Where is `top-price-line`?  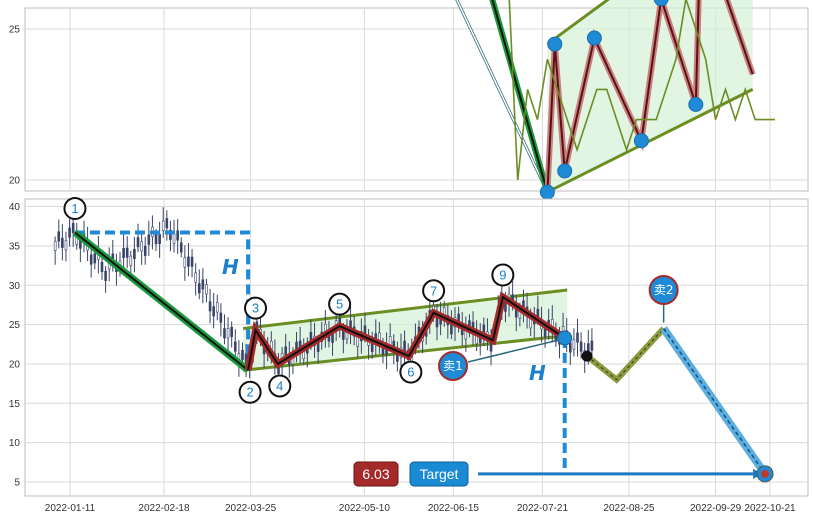 top-price-line is located at coordinates (641, 90).